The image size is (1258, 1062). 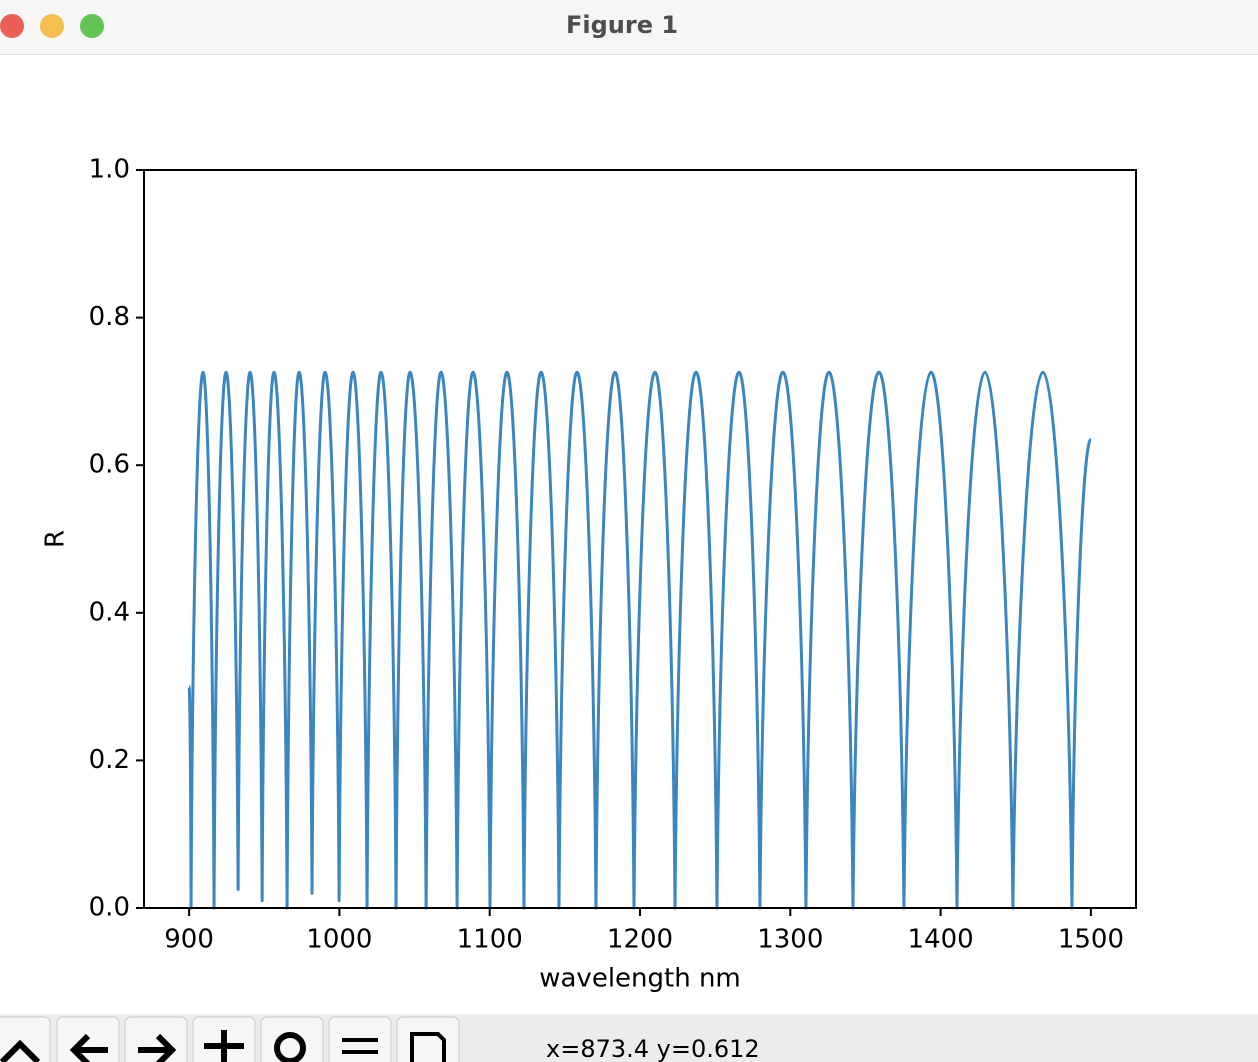 What do you see at coordinates (189, 940) in the screenshot?
I see `x-tick-label: 900` at bounding box center [189, 940].